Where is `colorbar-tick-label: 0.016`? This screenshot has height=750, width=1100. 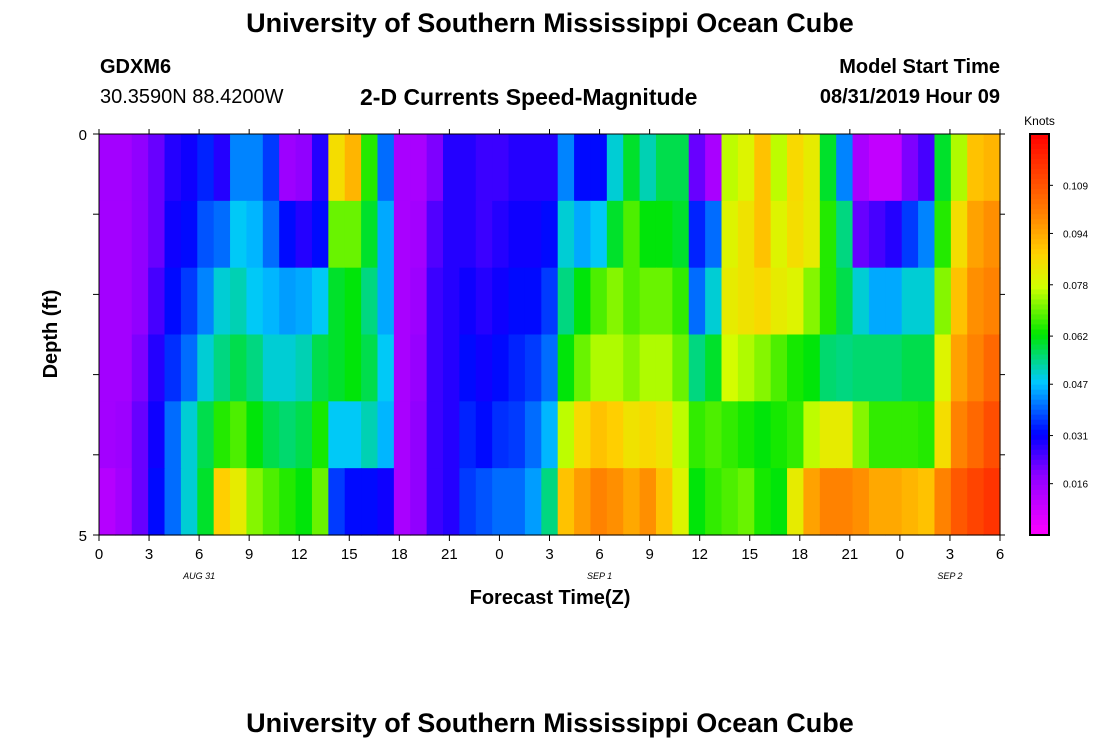 colorbar-tick-label: 0.016 is located at coordinates (1075, 485).